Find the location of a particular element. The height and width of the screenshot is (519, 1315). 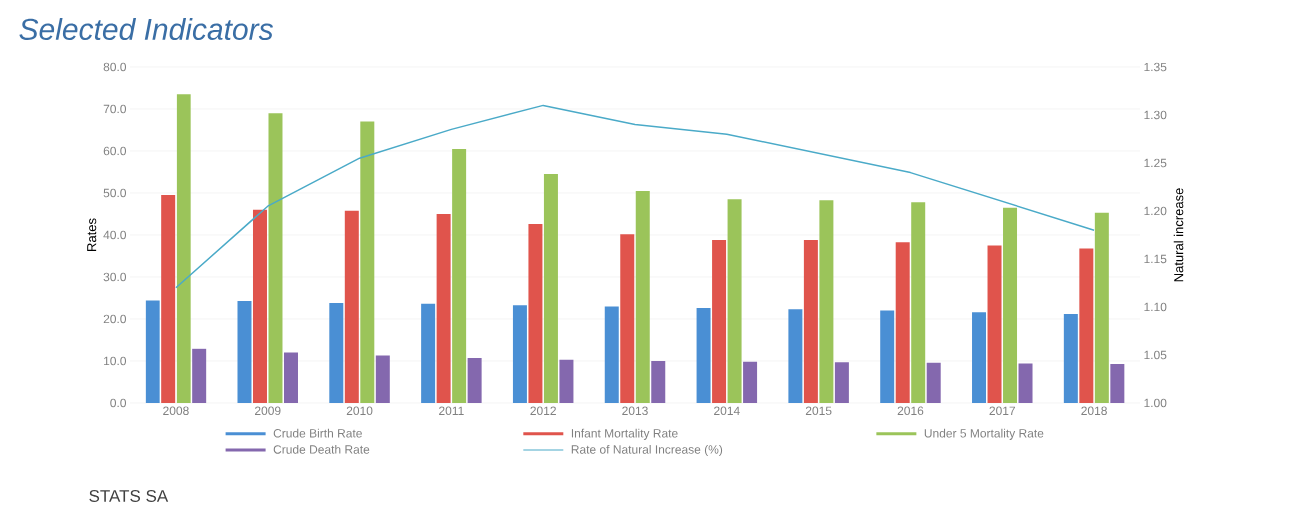

y-axis-title: Rates is located at coordinates (92, 234).